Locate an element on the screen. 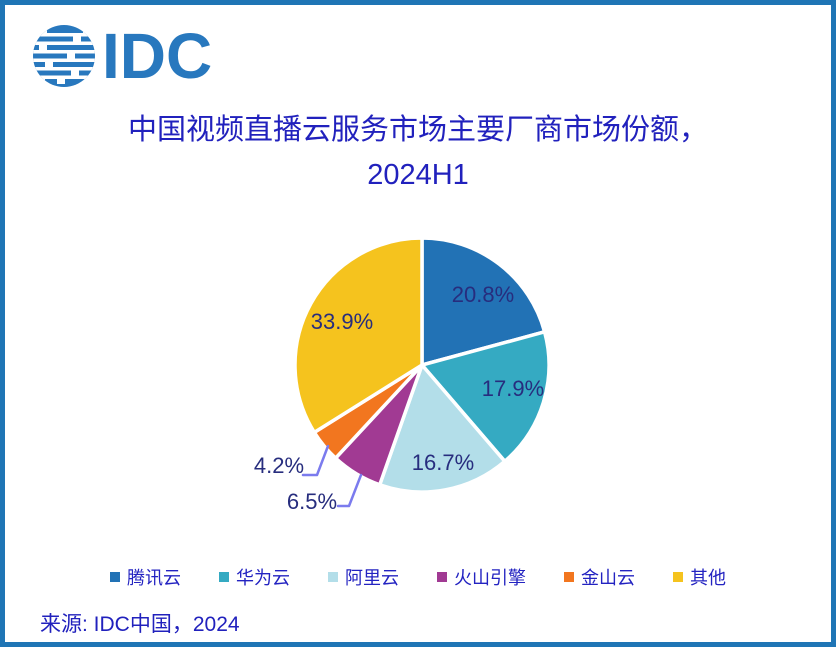  idc-logo-text: IDC is located at coordinates (157, 56).